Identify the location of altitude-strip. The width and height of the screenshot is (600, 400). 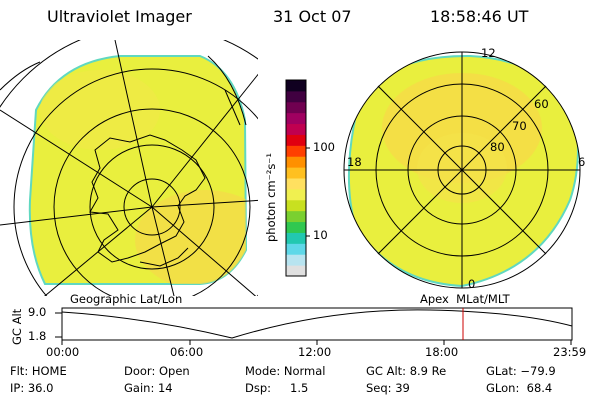
(314, 326).